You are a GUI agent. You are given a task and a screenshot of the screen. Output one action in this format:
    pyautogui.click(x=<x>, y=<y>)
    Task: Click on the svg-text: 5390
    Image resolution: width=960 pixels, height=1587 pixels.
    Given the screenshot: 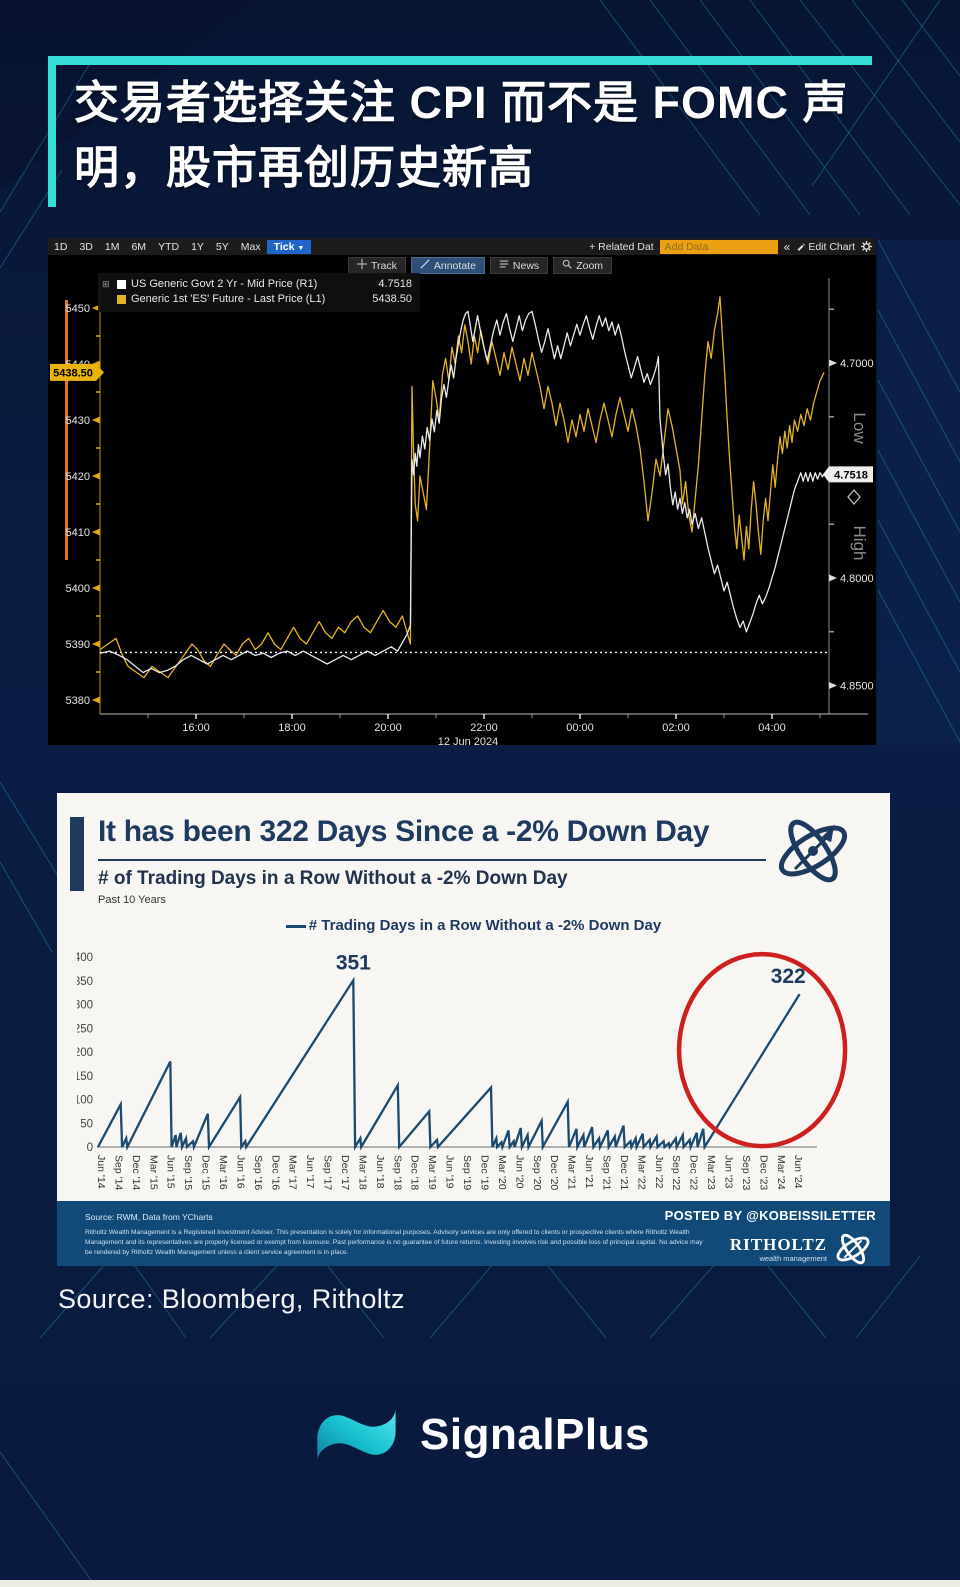 What is the action you would take?
    pyautogui.click(x=78, y=645)
    